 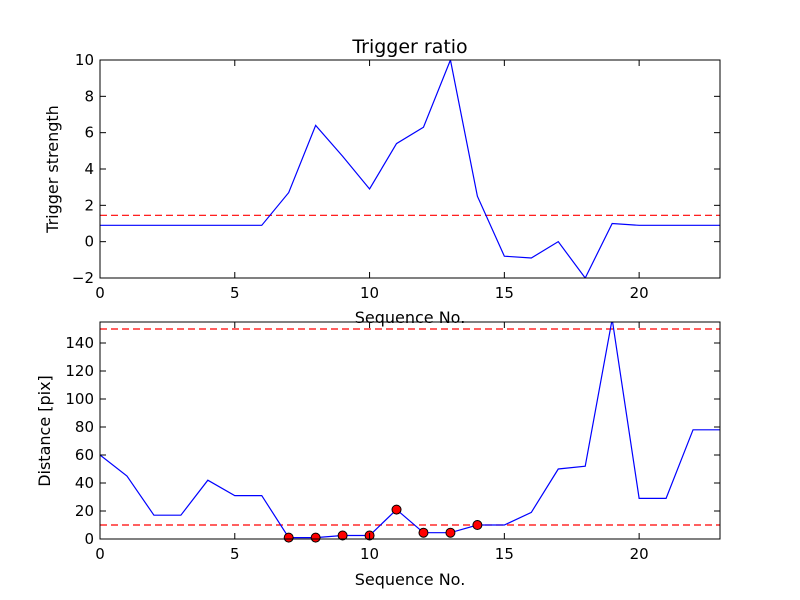 What do you see at coordinates (44, 431) in the screenshot?
I see `y-axis-label: Distance [pix]` at bounding box center [44, 431].